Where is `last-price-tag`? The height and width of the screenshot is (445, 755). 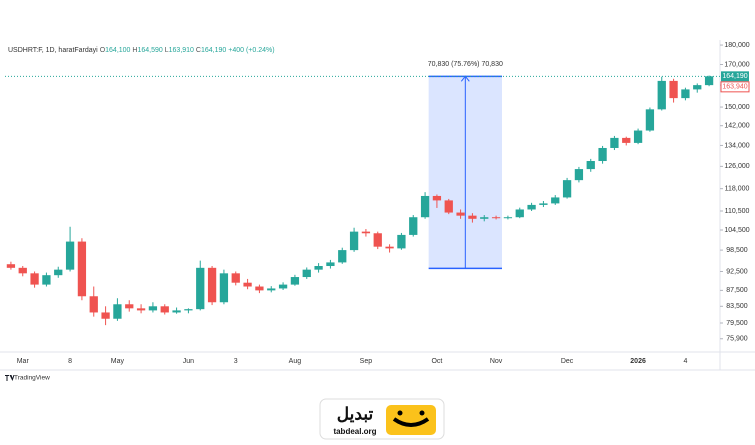
last-price-tag is located at coordinates (735, 76).